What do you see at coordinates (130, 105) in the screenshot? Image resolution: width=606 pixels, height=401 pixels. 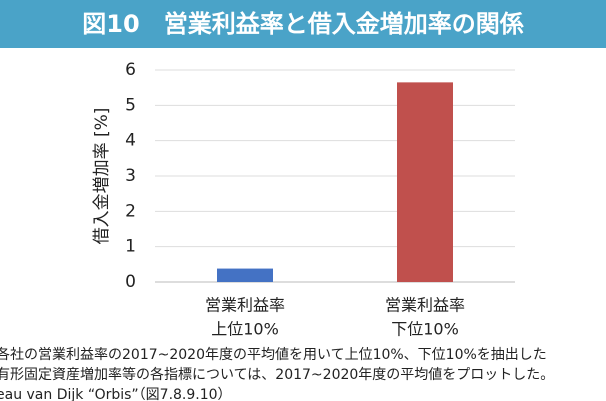 I see `y-tick-label: 5` at bounding box center [130, 105].